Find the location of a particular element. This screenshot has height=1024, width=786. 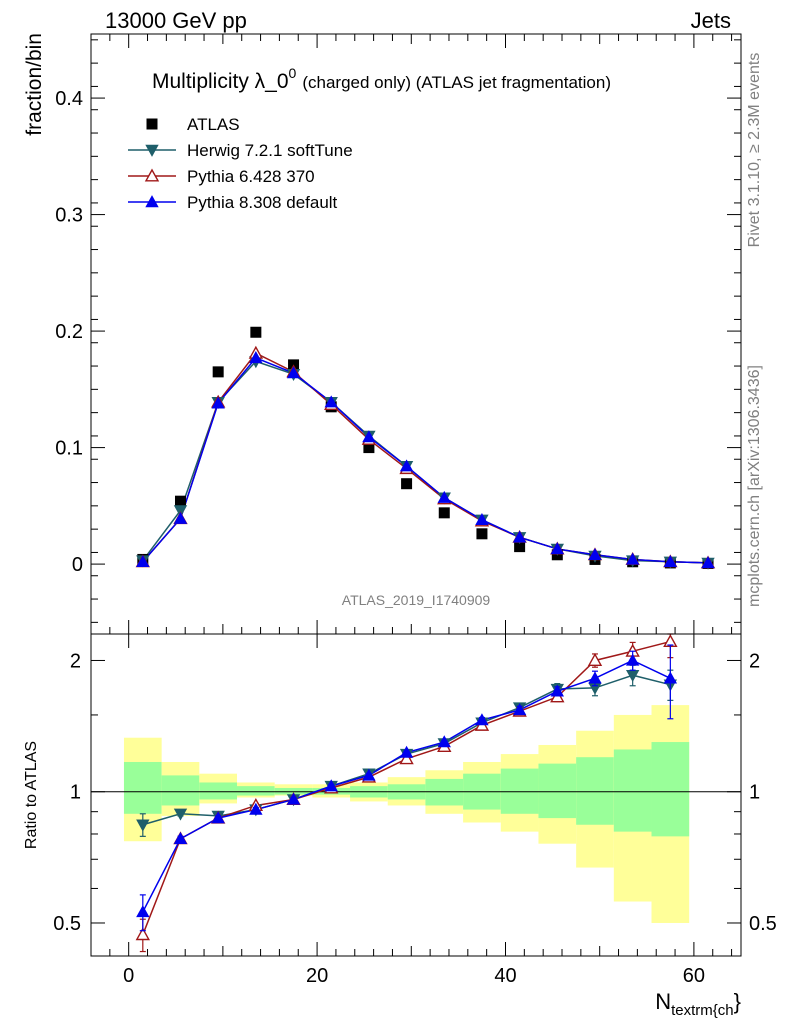

main-y-tick-label: 0.2 is located at coordinates (69, 332).